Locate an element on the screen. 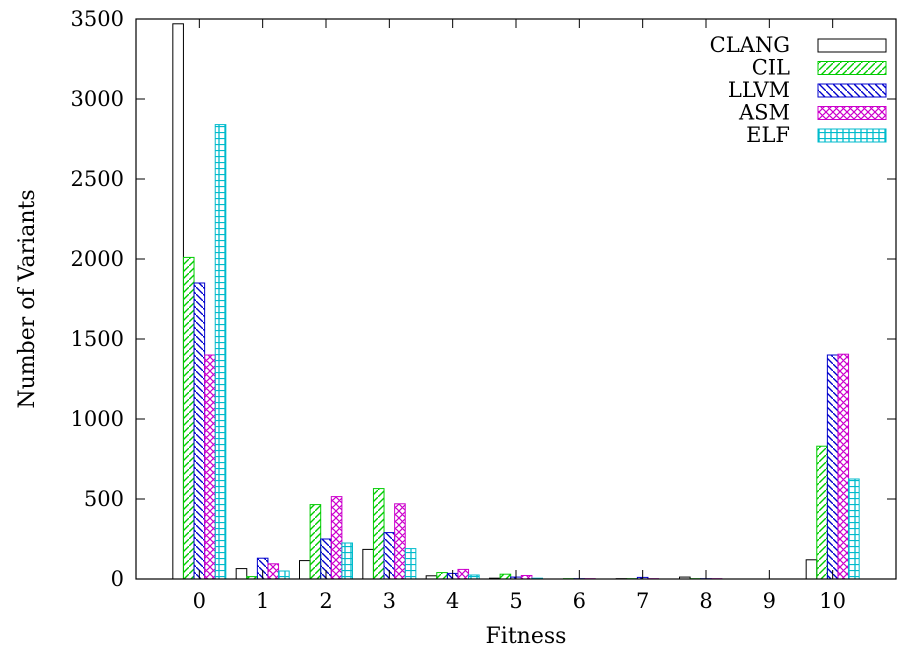 This screenshot has width=907, height=651. x-tick-label: 7 is located at coordinates (642, 601).